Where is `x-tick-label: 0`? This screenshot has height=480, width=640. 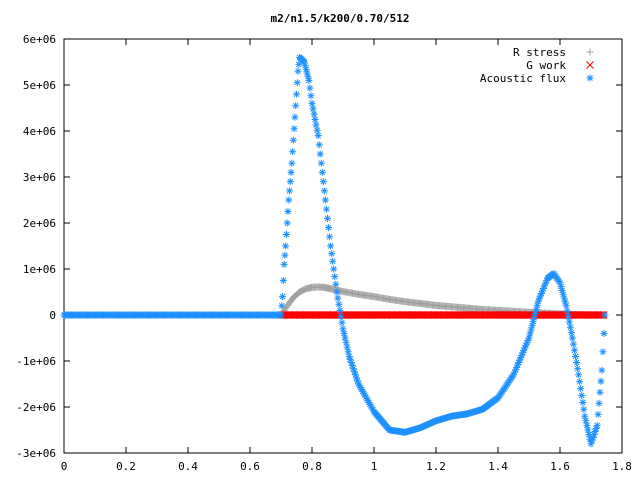 x-tick-label: 0 is located at coordinates (64, 466).